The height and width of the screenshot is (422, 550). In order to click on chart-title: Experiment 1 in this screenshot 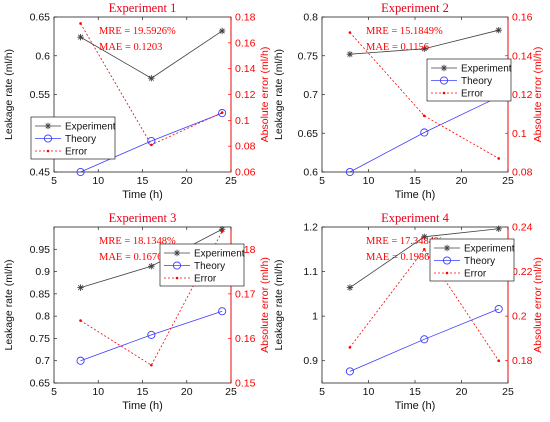, I will do `click(143, 8)`.